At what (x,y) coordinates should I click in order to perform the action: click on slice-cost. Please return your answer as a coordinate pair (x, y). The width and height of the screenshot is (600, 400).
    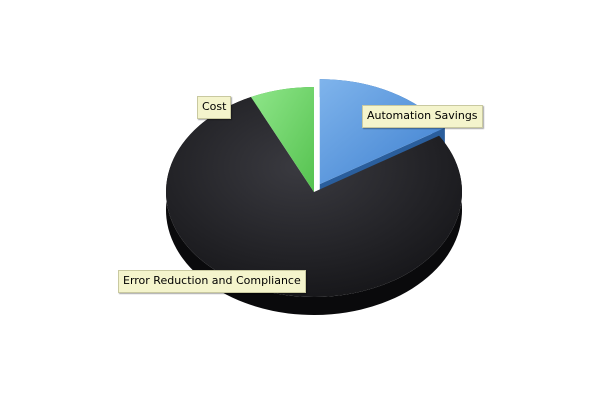
    Looking at the image, I should click on (282, 139).